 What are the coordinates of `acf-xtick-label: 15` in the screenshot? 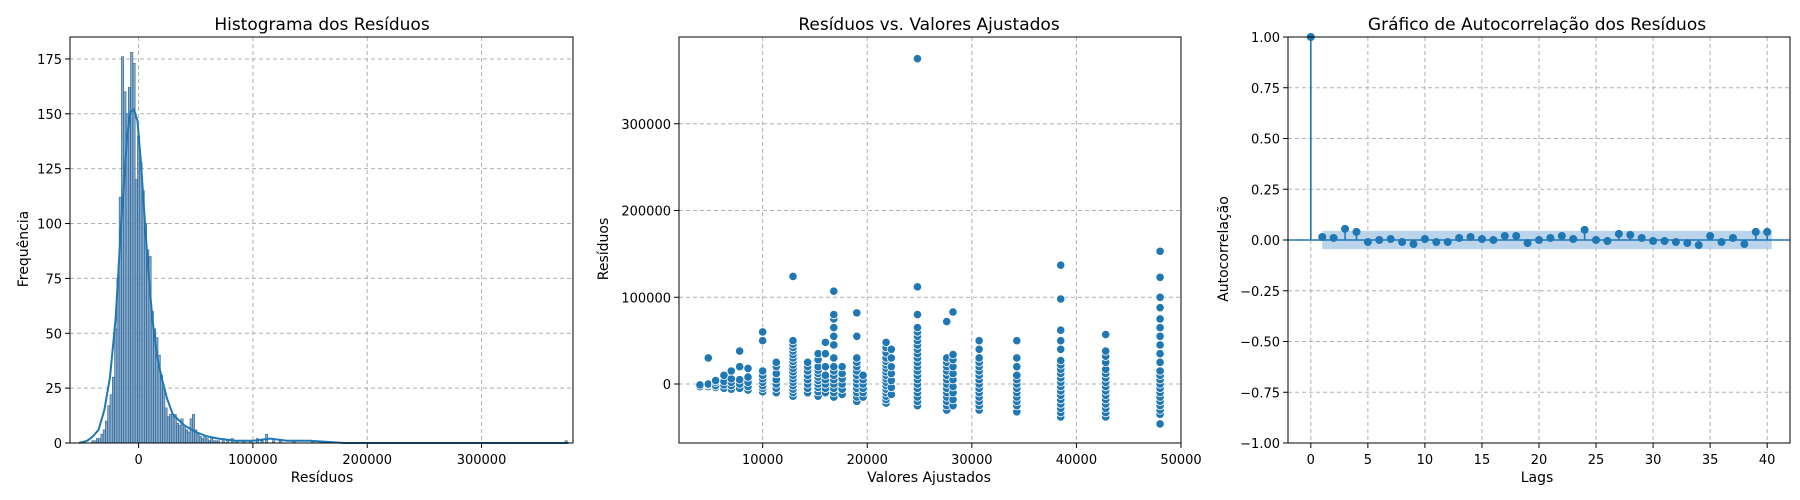 It's located at (1482, 460).